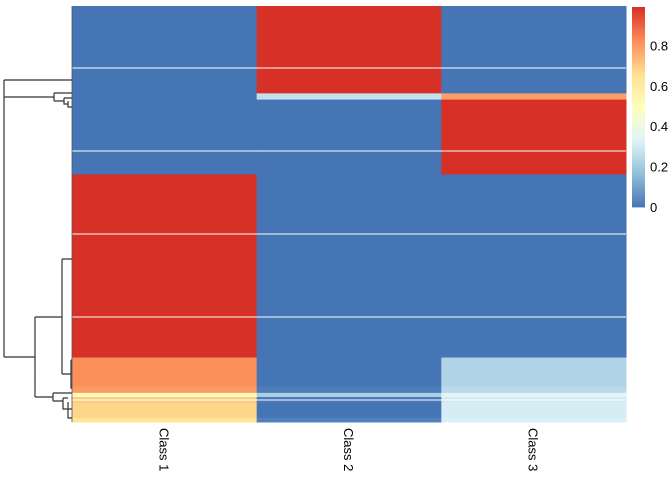  What do you see at coordinates (163, 449) in the screenshot?
I see `column-label: Class 1` at bounding box center [163, 449].